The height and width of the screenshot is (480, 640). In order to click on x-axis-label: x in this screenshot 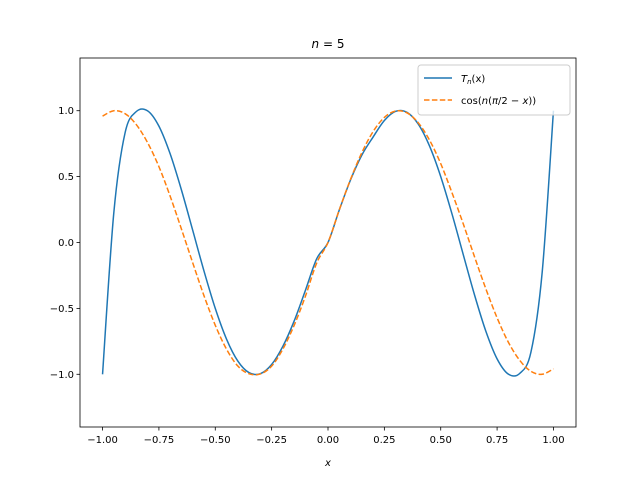, I will do `click(327, 463)`.